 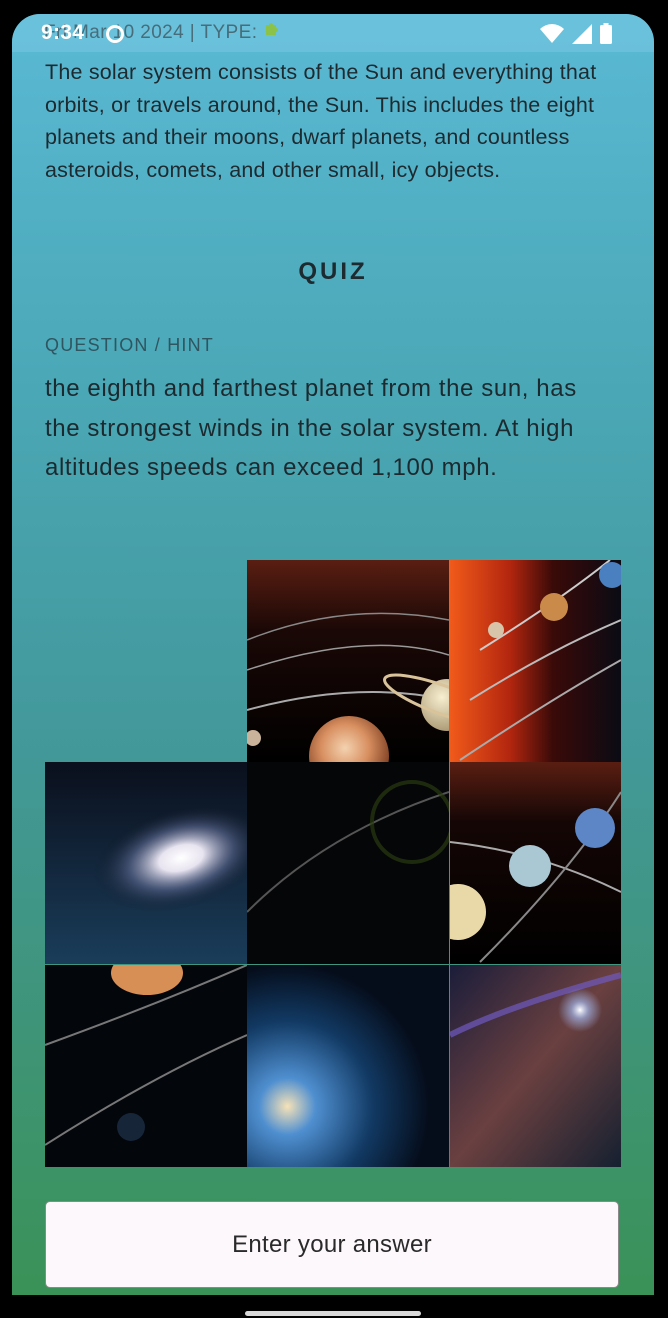 What do you see at coordinates (333, 33) in the screenshot?
I see `status-bar: Fri Mar 10 2024 | TYPE: 9:34` at bounding box center [333, 33].